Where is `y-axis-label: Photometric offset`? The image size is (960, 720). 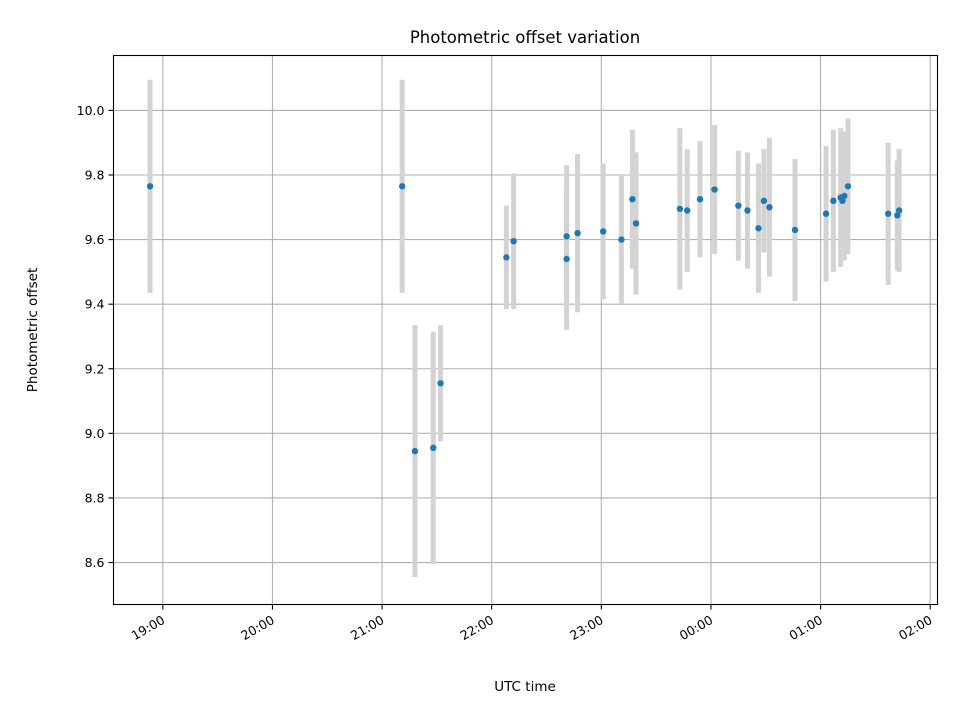 y-axis-label: Photometric offset is located at coordinates (33, 330).